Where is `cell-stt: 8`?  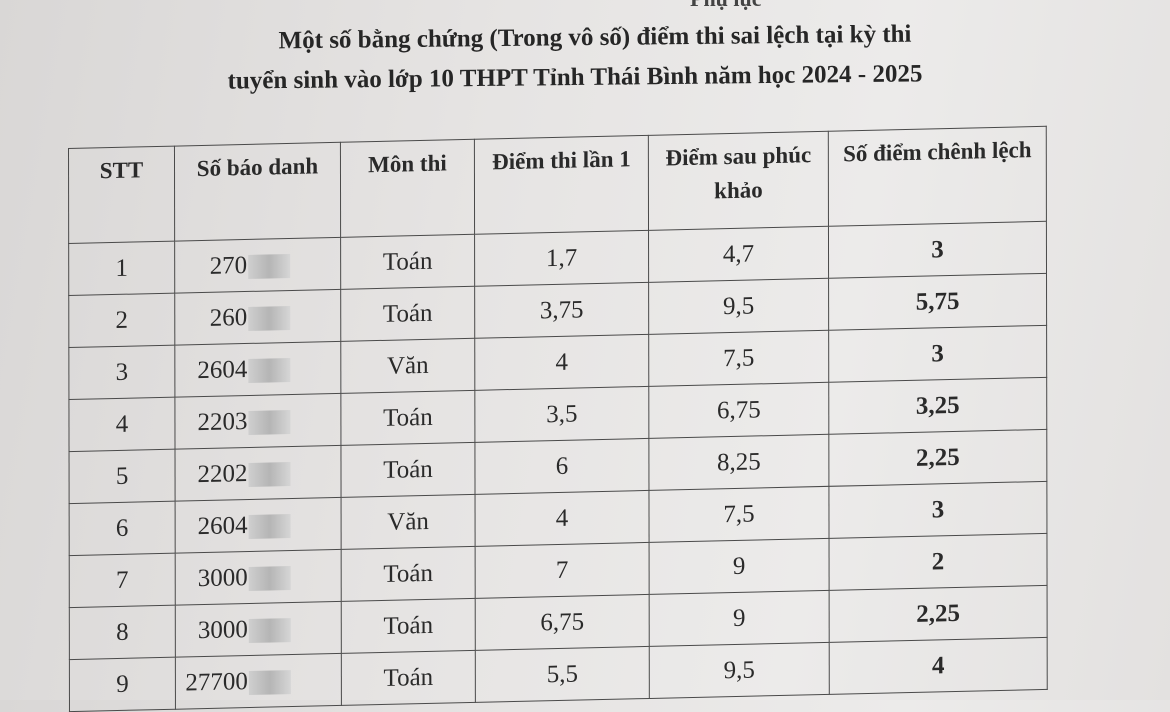 cell-stt: 8 is located at coordinates (122, 632).